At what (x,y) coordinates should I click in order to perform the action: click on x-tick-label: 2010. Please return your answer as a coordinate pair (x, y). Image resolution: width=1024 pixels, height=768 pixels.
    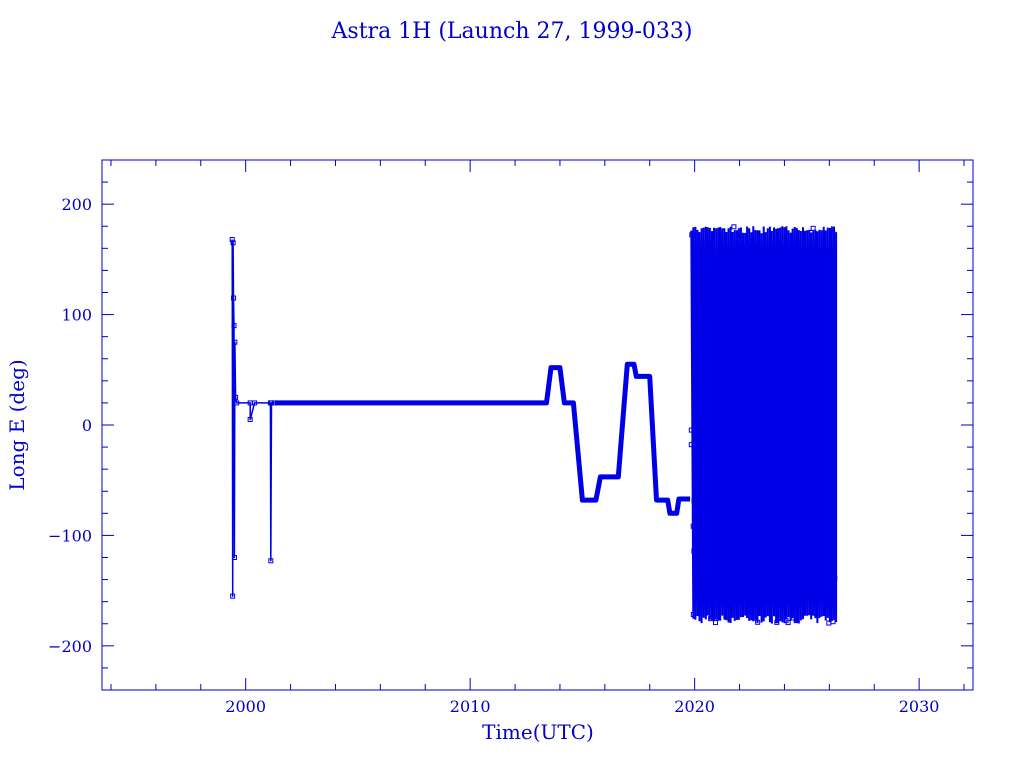
    Looking at the image, I should click on (470, 706).